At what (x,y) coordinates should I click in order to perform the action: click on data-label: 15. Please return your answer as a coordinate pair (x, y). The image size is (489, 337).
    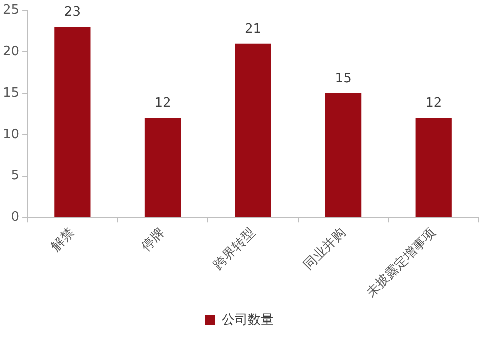
    Looking at the image, I should click on (343, 78).